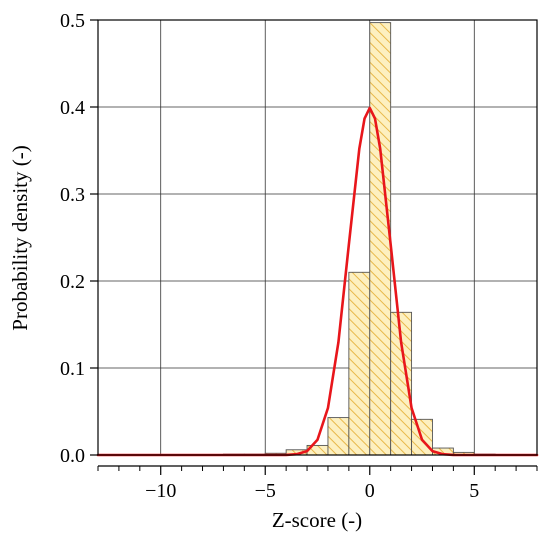  I want to click on y-tick-label: 0.3, so click(72, 195).